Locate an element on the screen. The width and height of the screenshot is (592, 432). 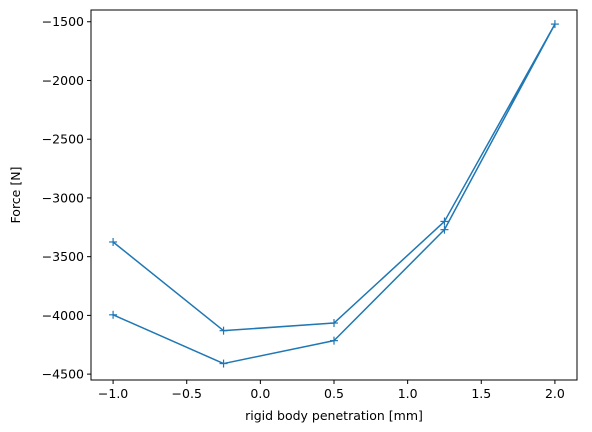
y-tick-label: −3000 is located at coordinates (63, 197).